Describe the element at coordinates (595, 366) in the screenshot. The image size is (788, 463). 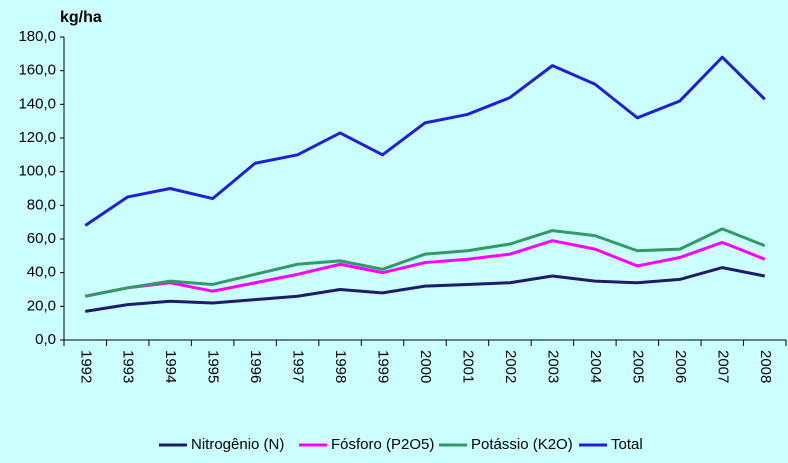
I see `x-tick-label: 2004` at that location.